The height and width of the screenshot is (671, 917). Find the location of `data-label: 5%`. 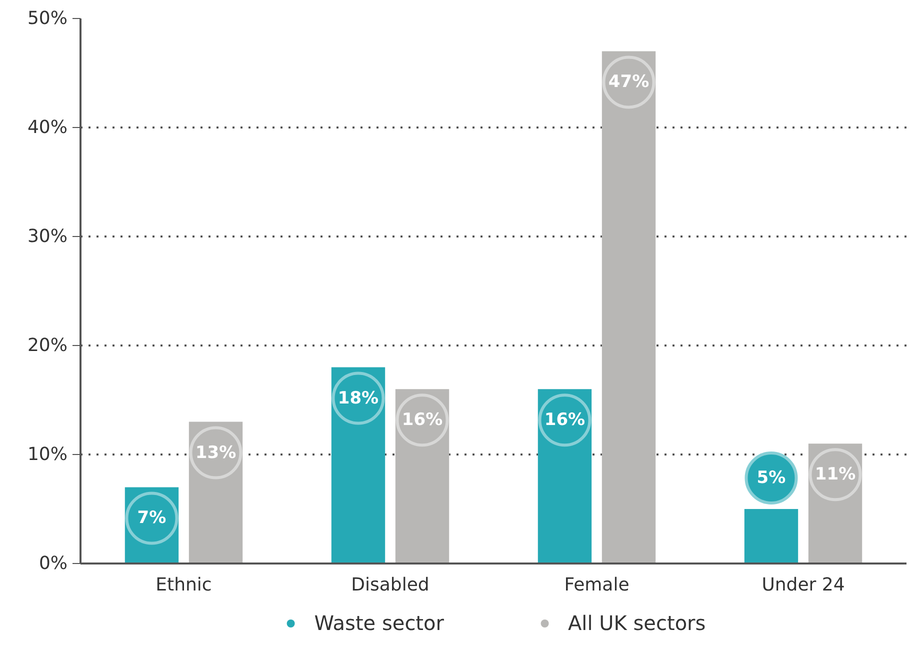

data-label: 5% is located at coordinates (771, 478).